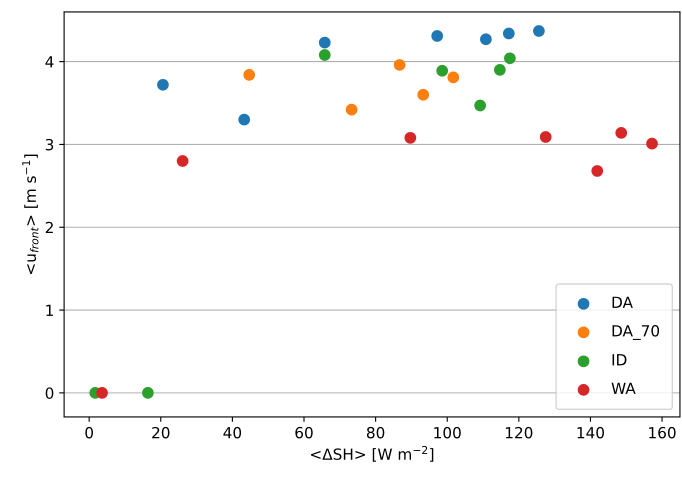 Image resolution: width=682 pixels, height=477 pixels. Describe the element at coordinates (624, 388) in the screenshot. I see `legend-label: WA` at that location.